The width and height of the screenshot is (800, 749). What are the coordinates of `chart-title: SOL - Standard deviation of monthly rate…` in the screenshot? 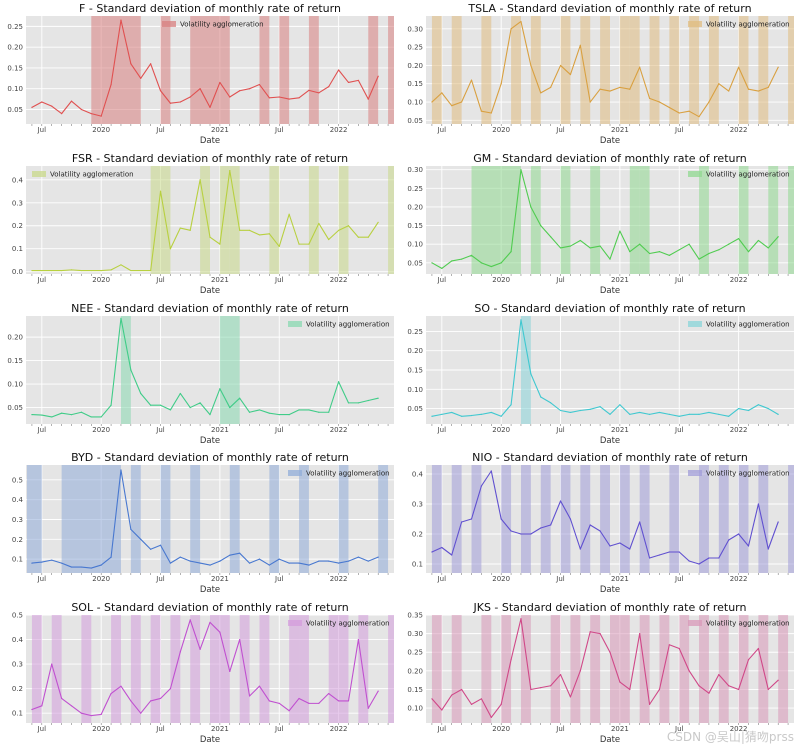 It's located at (209, 607).